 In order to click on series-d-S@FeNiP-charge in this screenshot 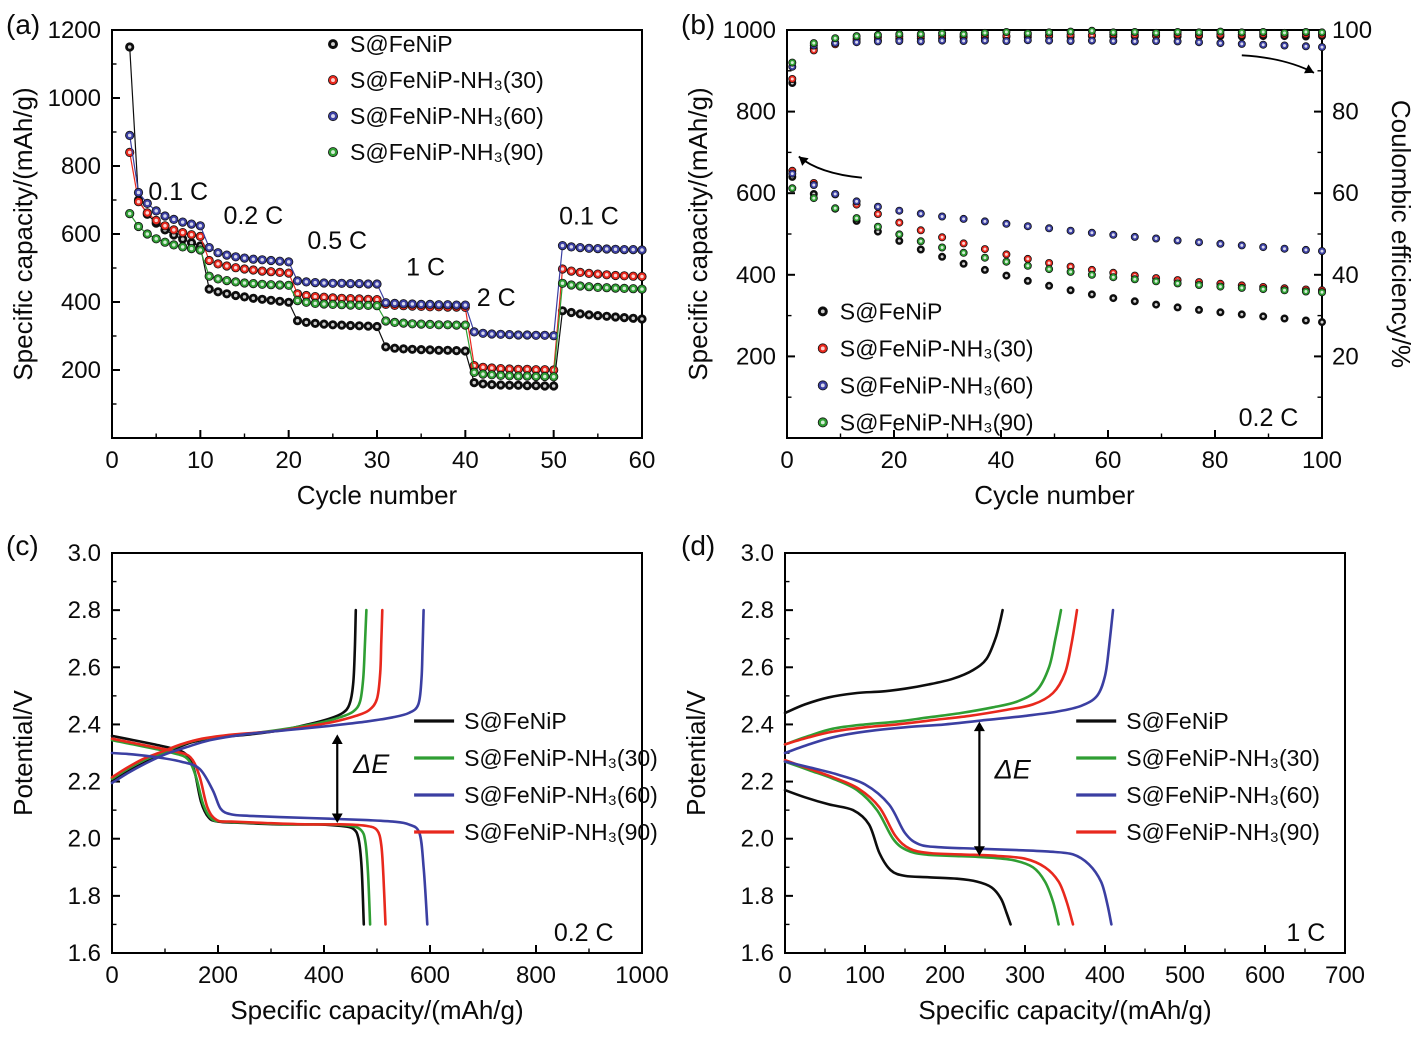, I will do `click(893, 661)`.